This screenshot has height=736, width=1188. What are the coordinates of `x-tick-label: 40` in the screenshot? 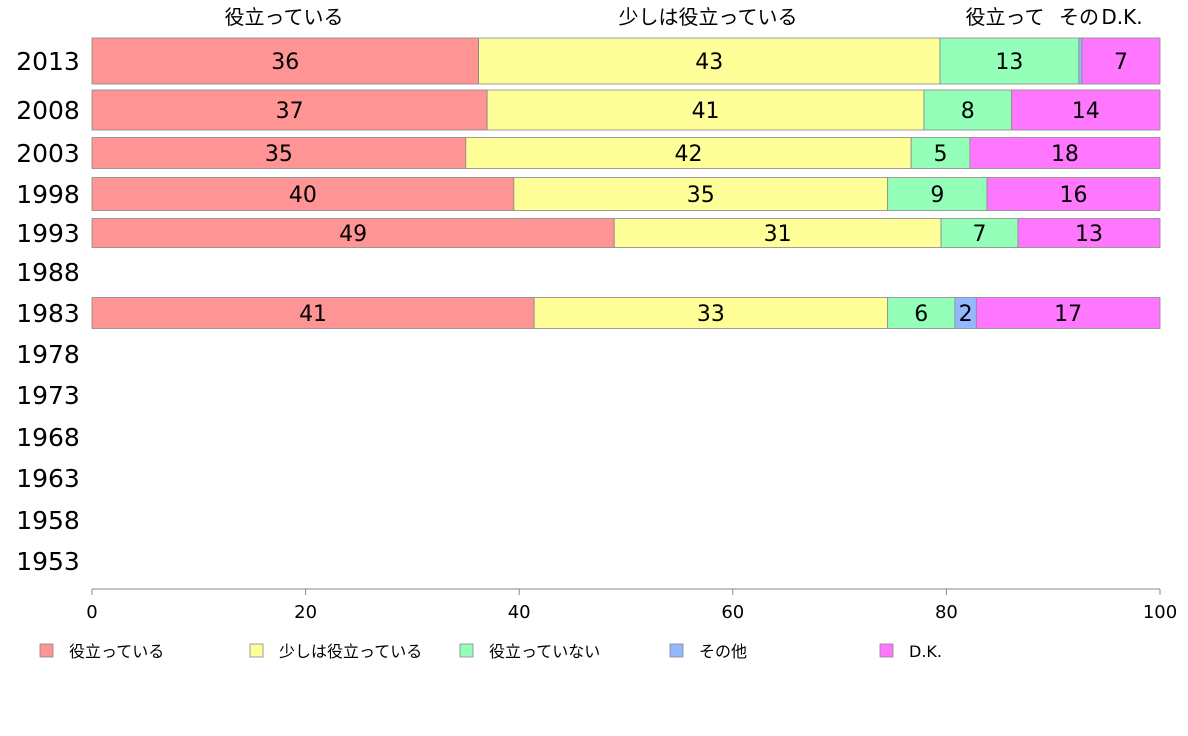 It's located at (519, 612).